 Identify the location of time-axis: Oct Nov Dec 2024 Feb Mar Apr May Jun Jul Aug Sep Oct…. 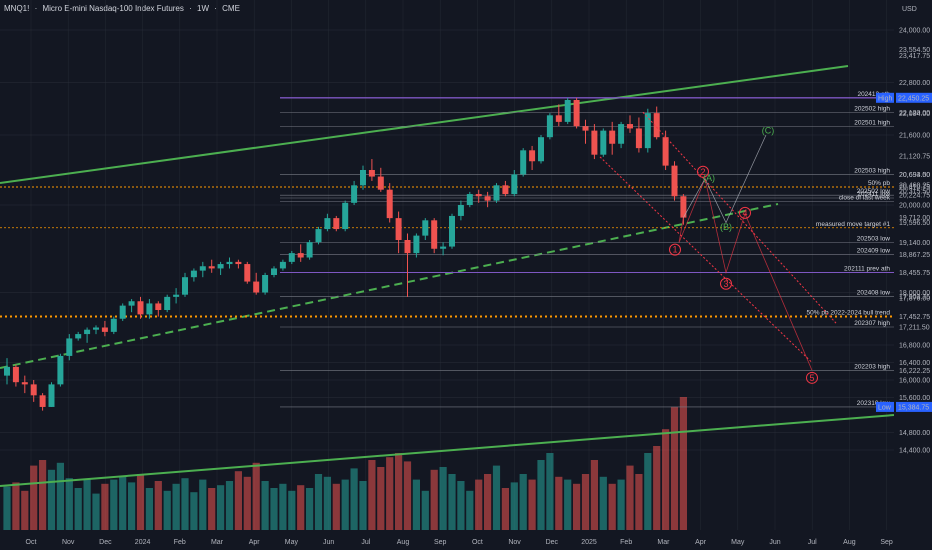
(466, 540).